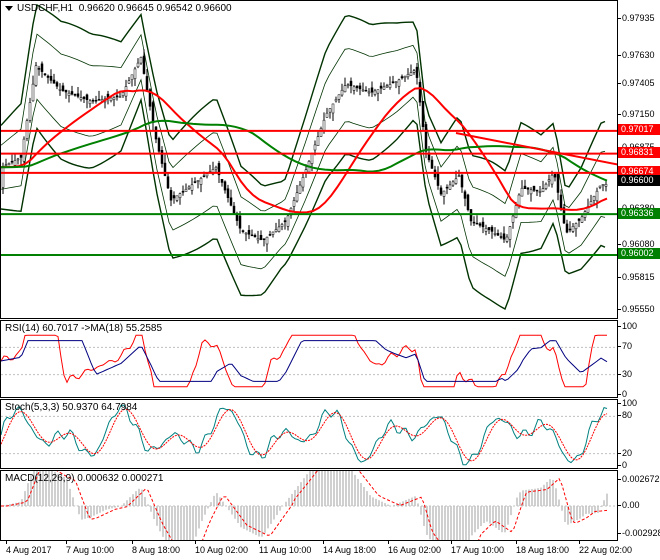 The image size is (660, 560). I want to click on dropdown-triangle-icon, so click(9, 8).